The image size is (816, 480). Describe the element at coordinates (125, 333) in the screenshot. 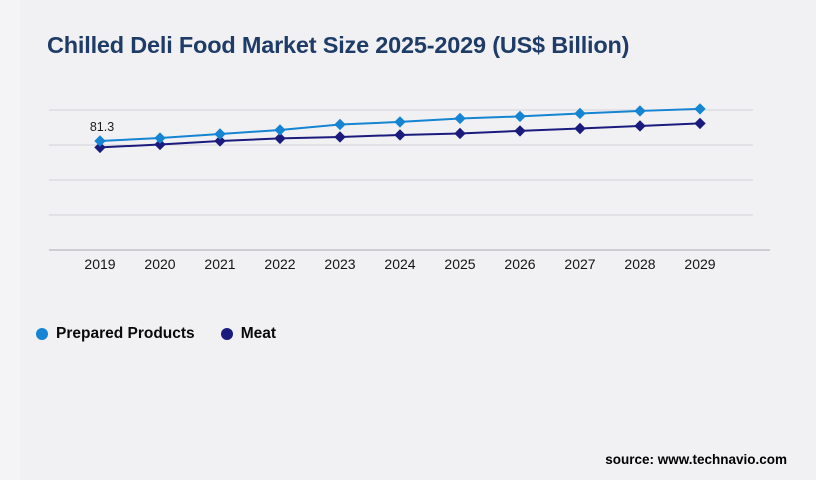

I see `legend-label: Prepared Products` at that location.